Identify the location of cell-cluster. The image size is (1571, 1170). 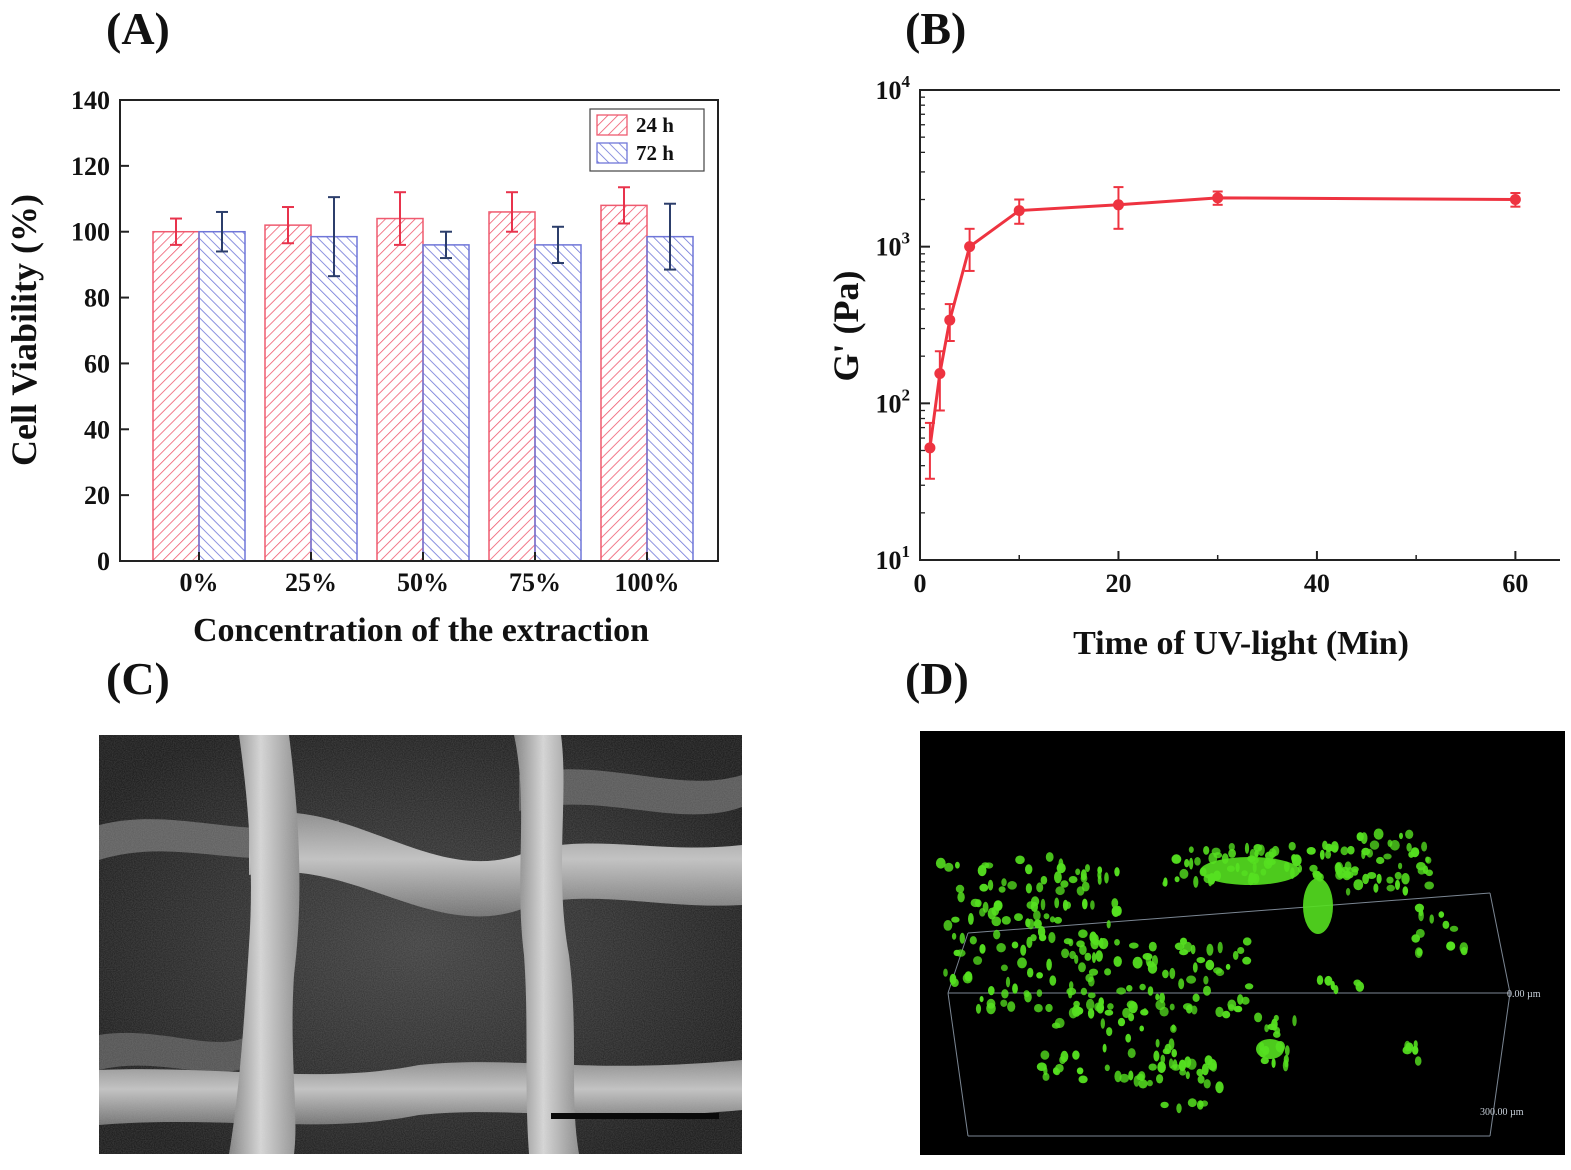
(1250, 871).